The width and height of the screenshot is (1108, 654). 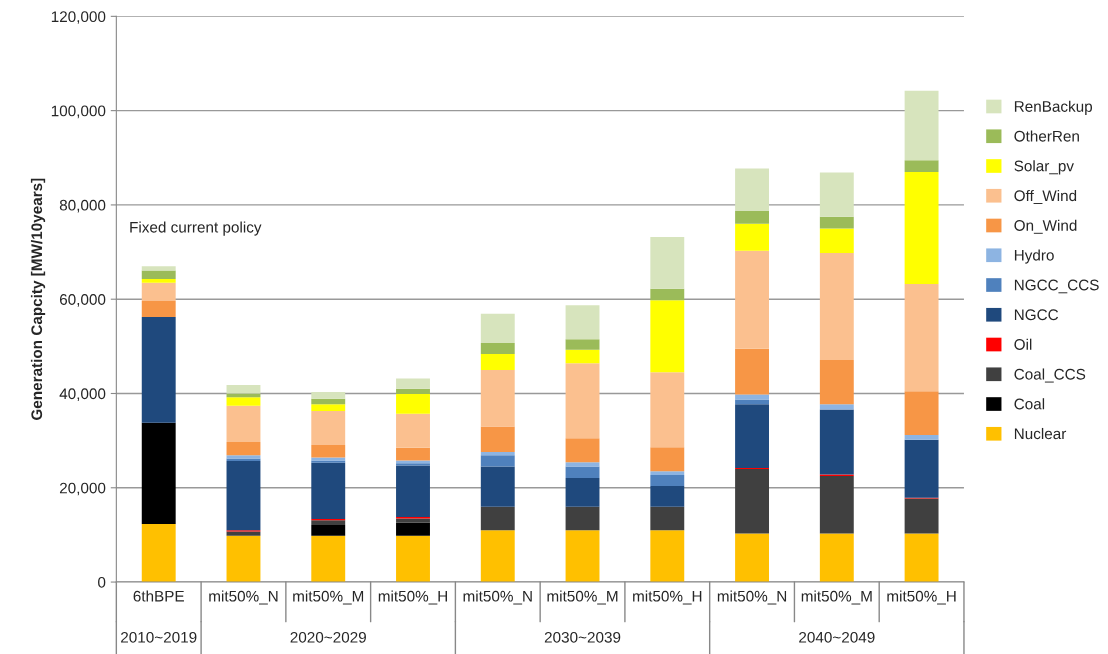 What do you see at coordinates (1046, 136) in the screenshot?
I see `legend-label: OtherRen` at bounding box center [1046, 136].